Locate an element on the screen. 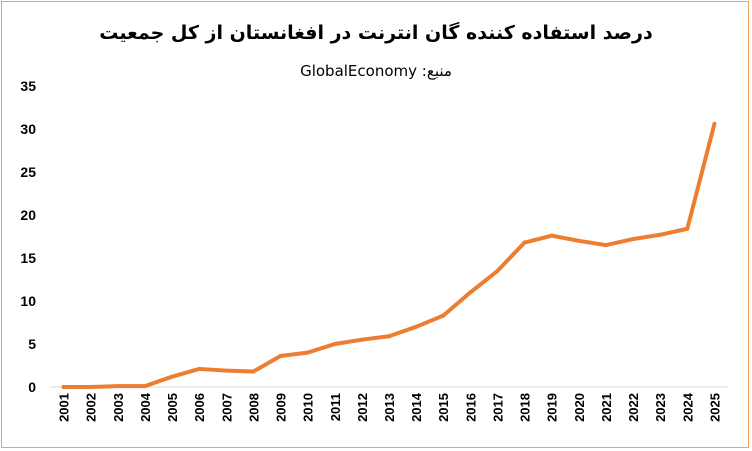 The image size is (752, 451). x-tick-label: 2025 is located at coordinates (714, 407).